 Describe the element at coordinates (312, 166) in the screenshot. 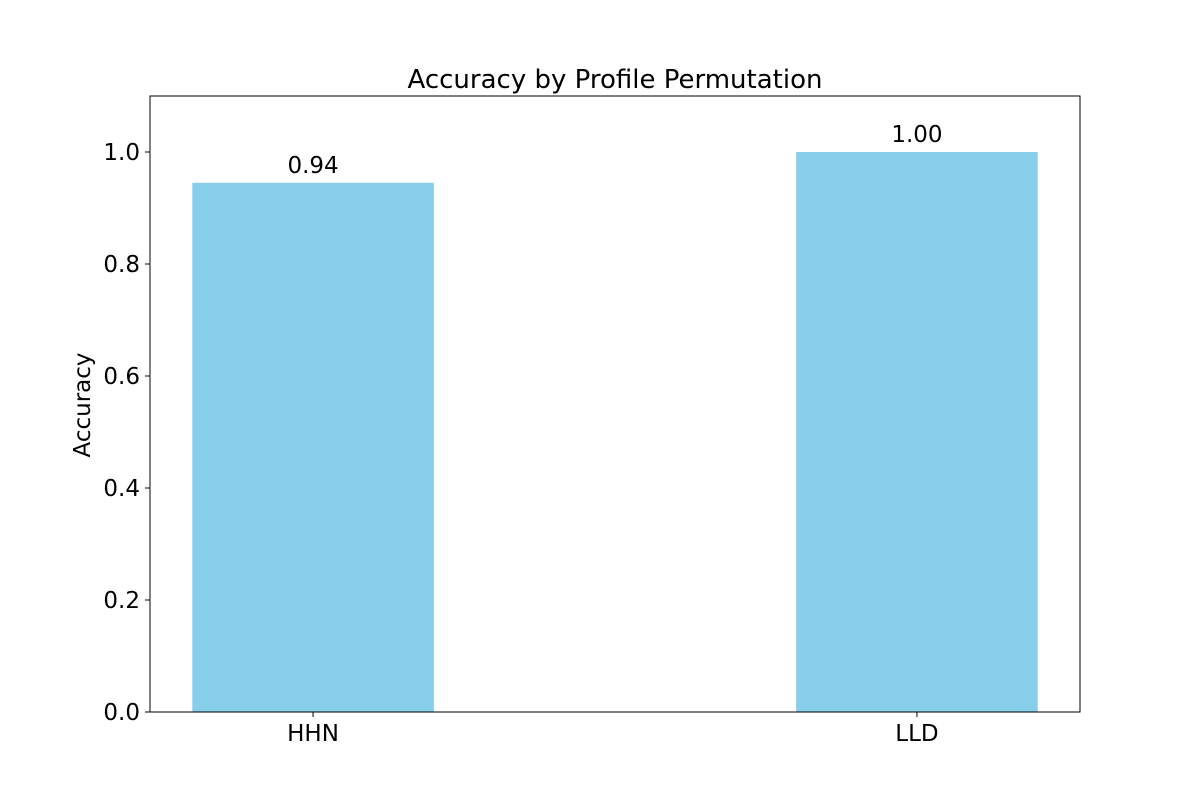

I see `data-label-hhn: 0.94` at that location.